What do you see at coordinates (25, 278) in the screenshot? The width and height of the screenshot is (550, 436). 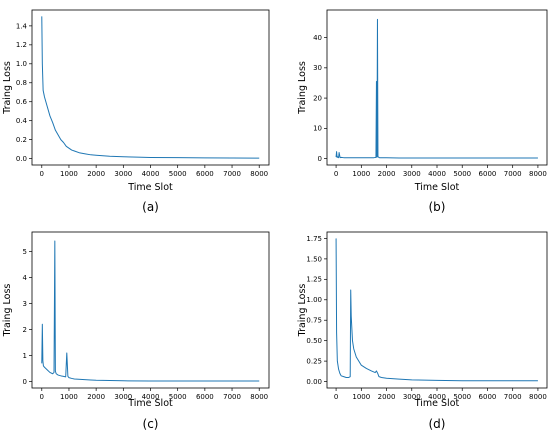 I see `y-tick-label: 4` at bounding box center [25, 278].